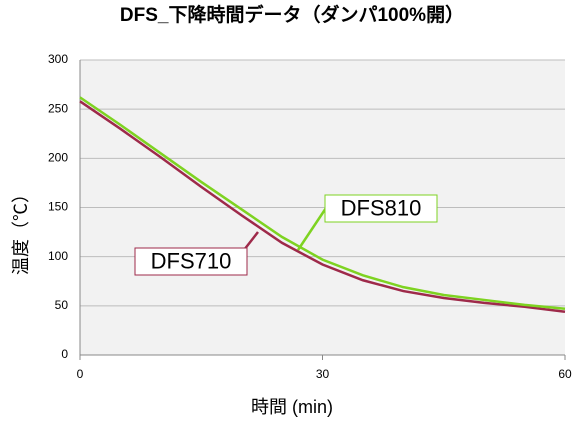 The width and height of the screenshot is (585, 431). Describe the element at coordinates (58, 59) in the screenshot. I see `y-tick-label: 300` at that location.